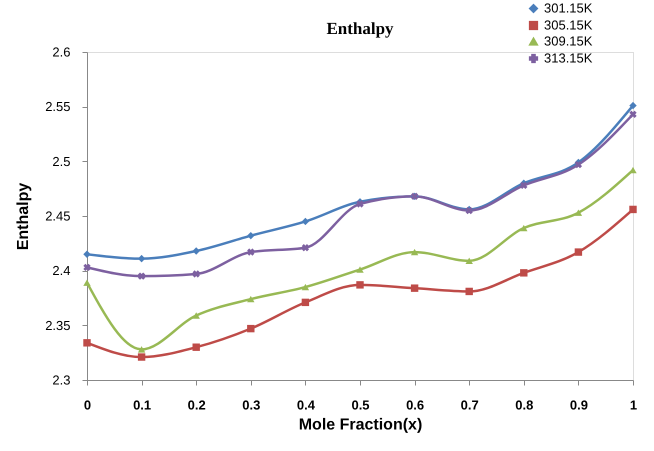  Describe the element at coordinates (524, 405) in the screenshot. I see `x-tick-label: 0.8` at that location.